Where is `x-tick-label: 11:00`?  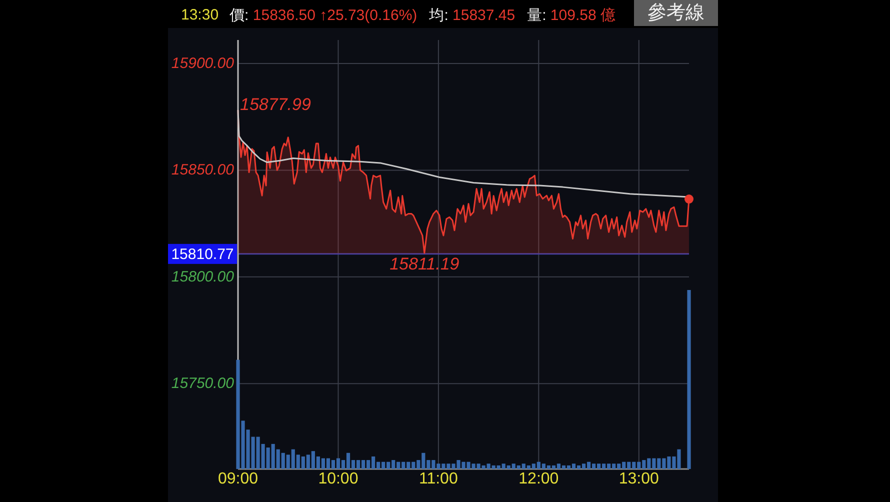
x-tick-label: 11:00 is located at coordinates (438, 479).